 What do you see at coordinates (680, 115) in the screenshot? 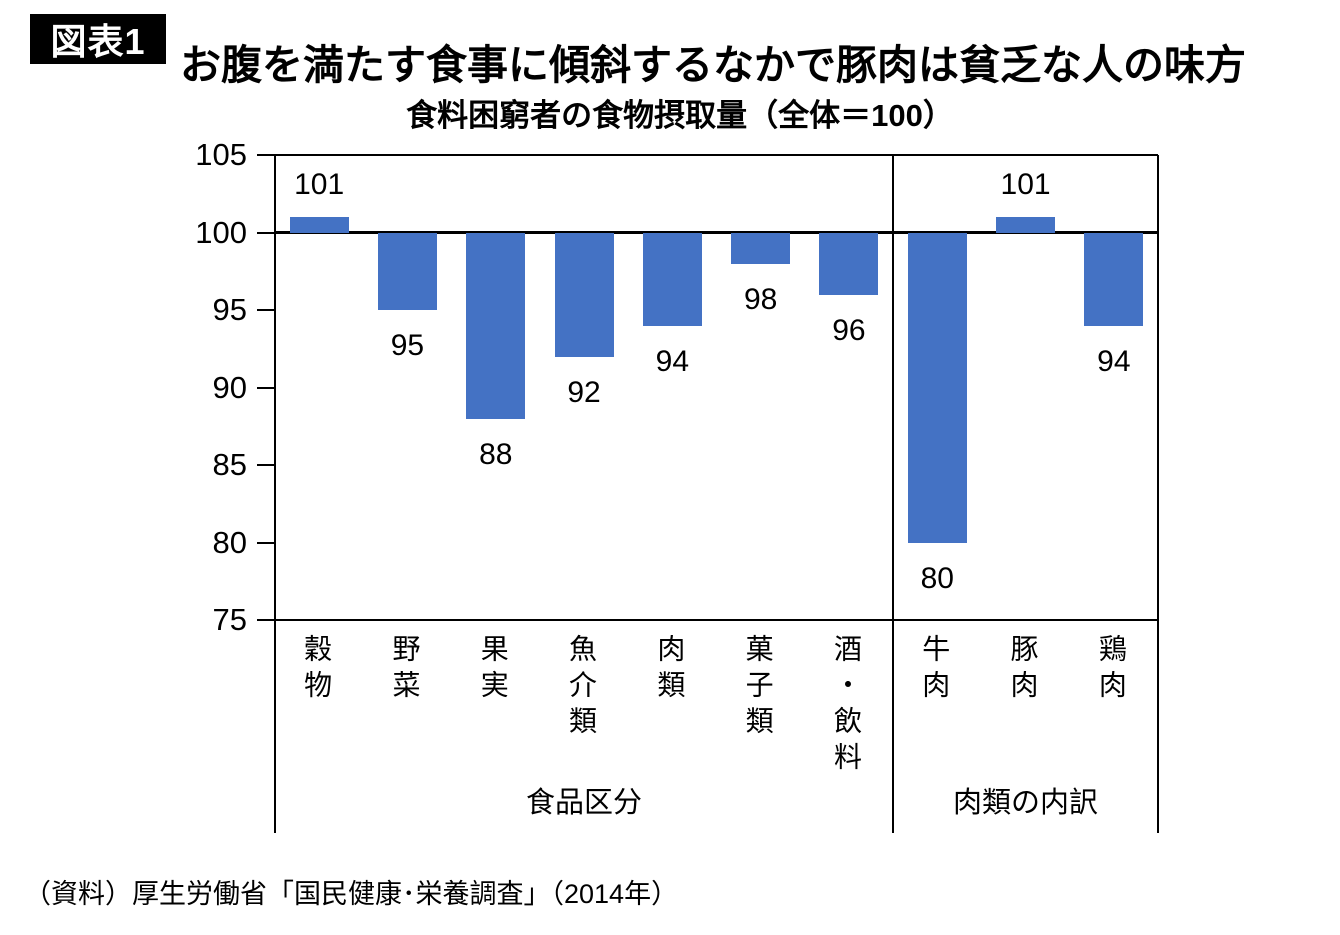
I see `chart-title: 食料困窮者の食物摂取量（全体＝100）` at bounding box center [680, 115].